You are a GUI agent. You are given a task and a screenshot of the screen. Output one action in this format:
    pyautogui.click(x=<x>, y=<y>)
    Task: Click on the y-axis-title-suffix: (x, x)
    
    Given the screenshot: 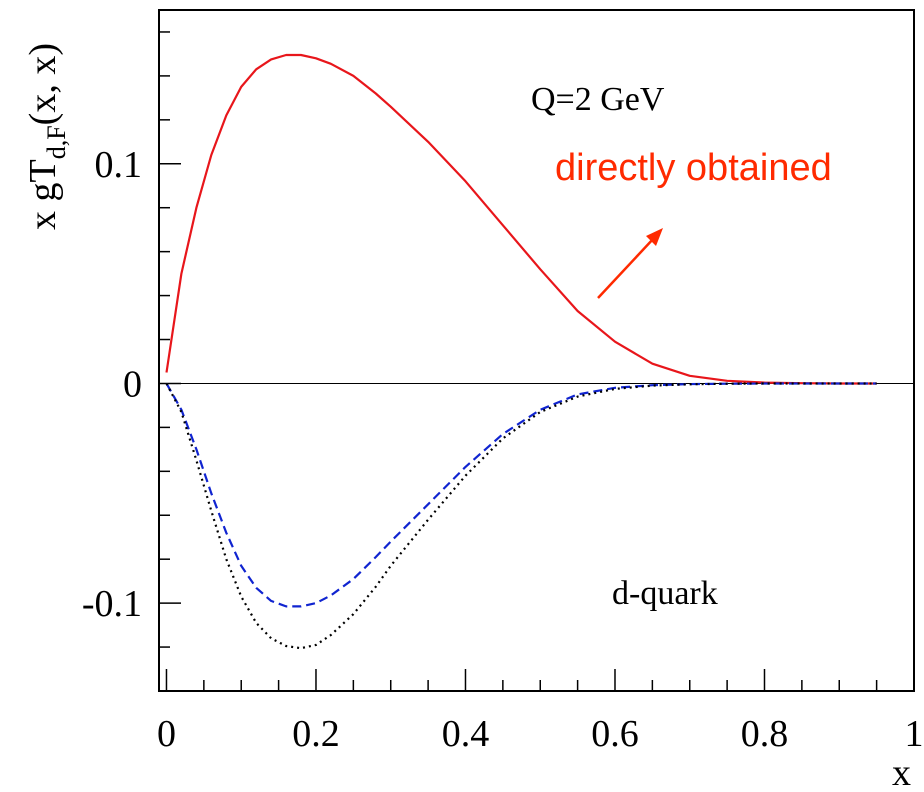 What is the action you would take?
    pyautogui.click(x=43, y=84)
    